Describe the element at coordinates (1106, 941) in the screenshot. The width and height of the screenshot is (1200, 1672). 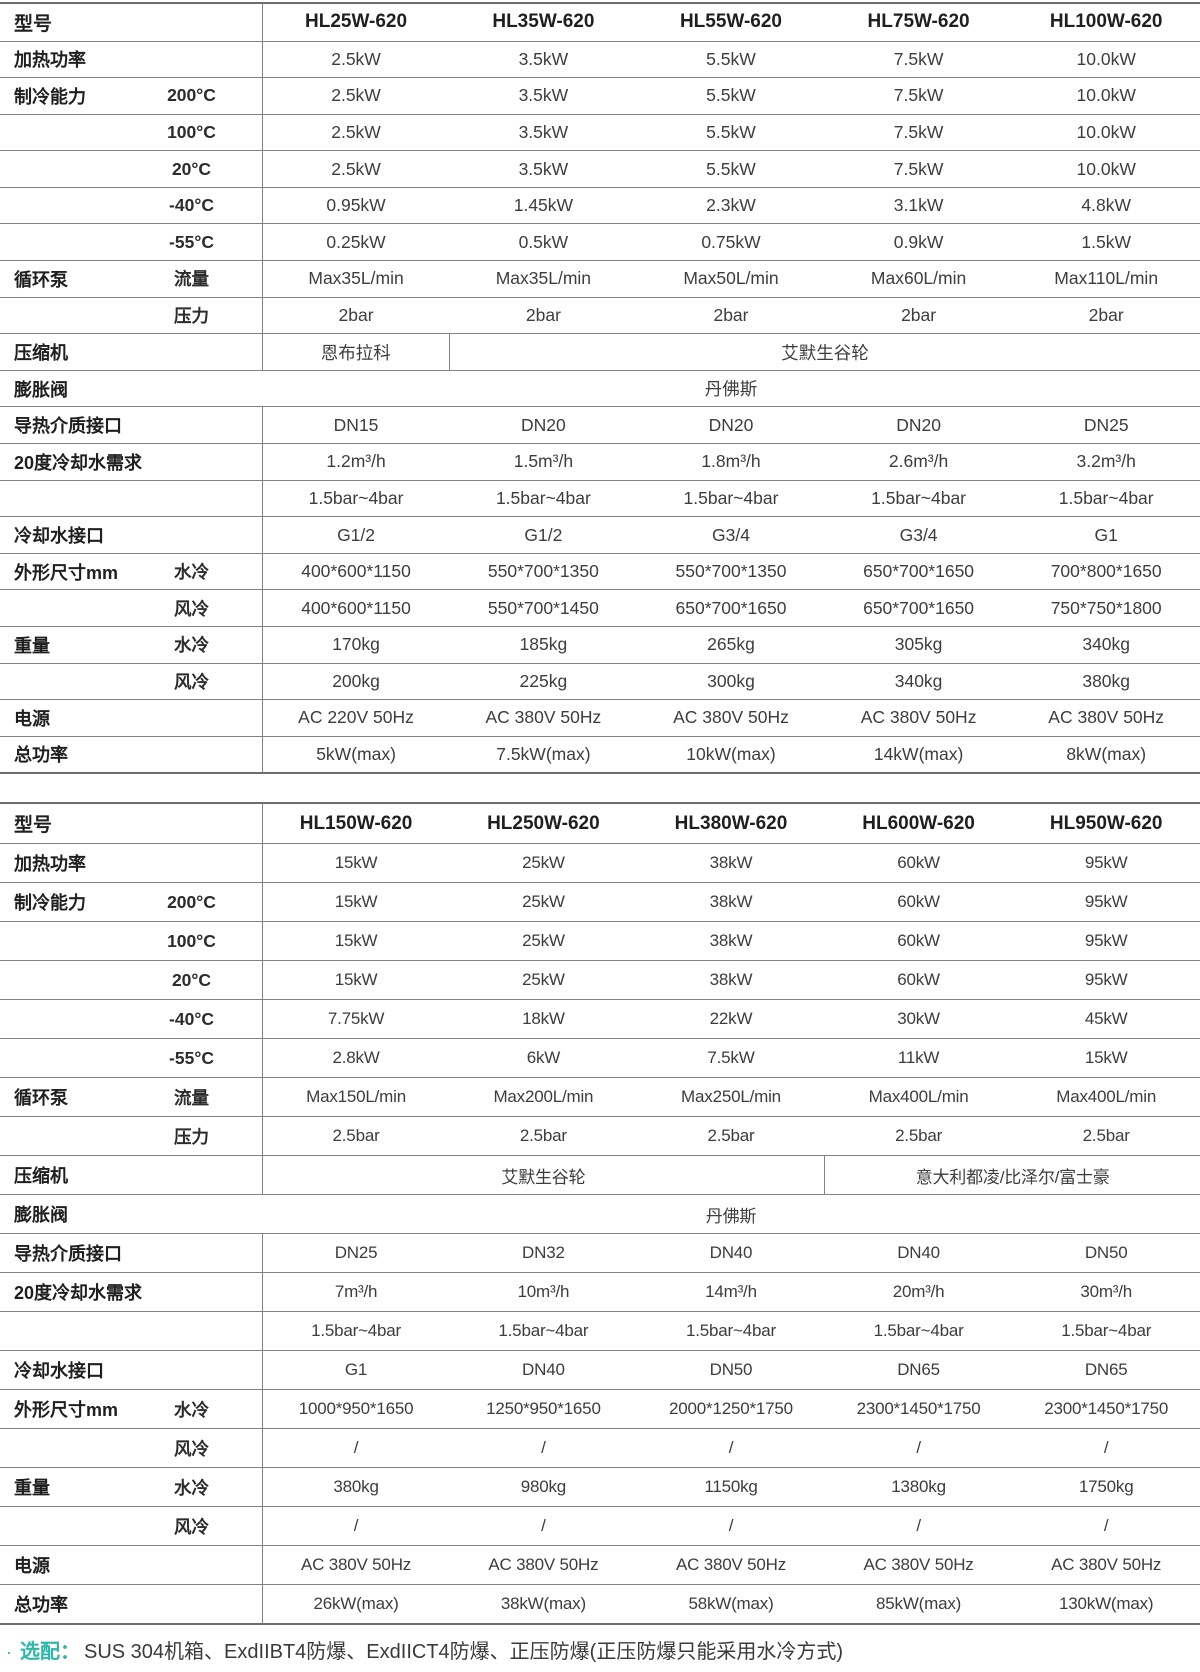
I see `spec-cell: 95kW` at that location.